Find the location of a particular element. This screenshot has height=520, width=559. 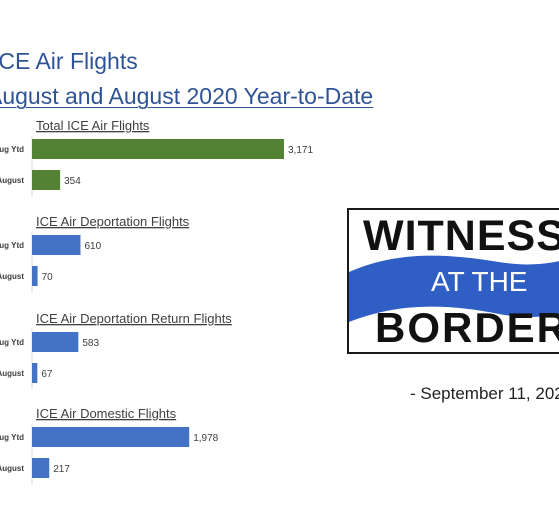

data-label: 3,171 is located at coordinates (300, 150).